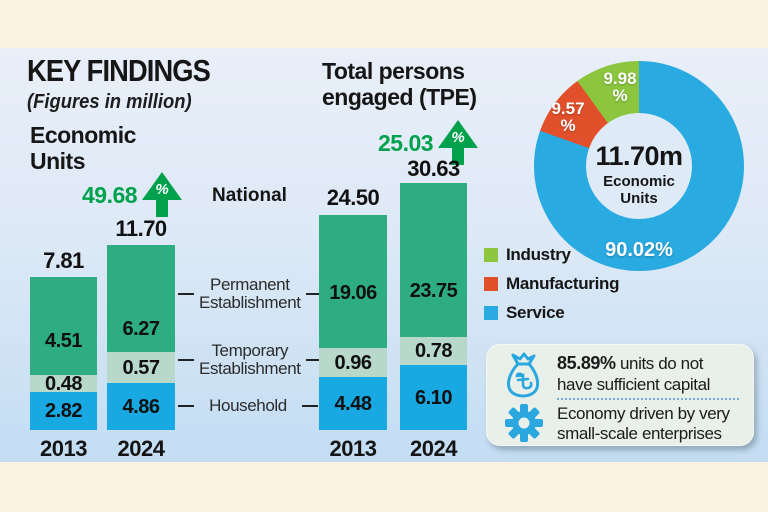 The width and height of the screenshot is (768, 512). I want to click on segment-label-household: Household, so click(248, 405).